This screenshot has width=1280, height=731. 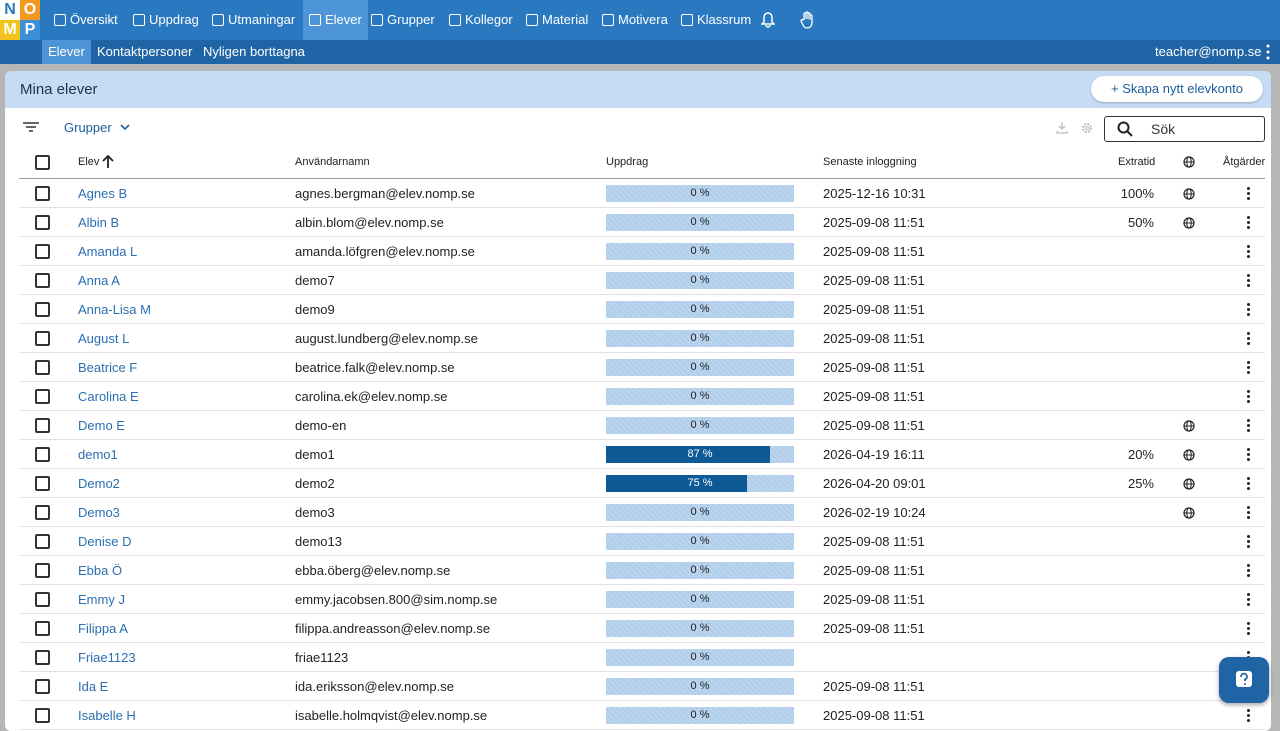 What do you see at coordinates (101, 425) in the screenshot?
I see `student-name: Demo E` at bounding box center [101, 425].